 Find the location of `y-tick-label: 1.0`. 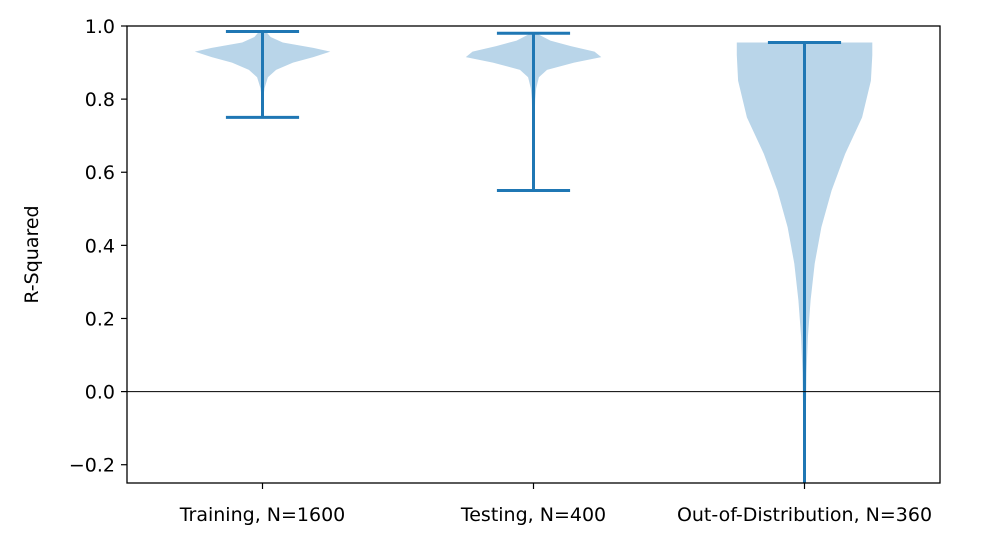

y-tick-label: 1.0 is located at coordinates (100, 27).